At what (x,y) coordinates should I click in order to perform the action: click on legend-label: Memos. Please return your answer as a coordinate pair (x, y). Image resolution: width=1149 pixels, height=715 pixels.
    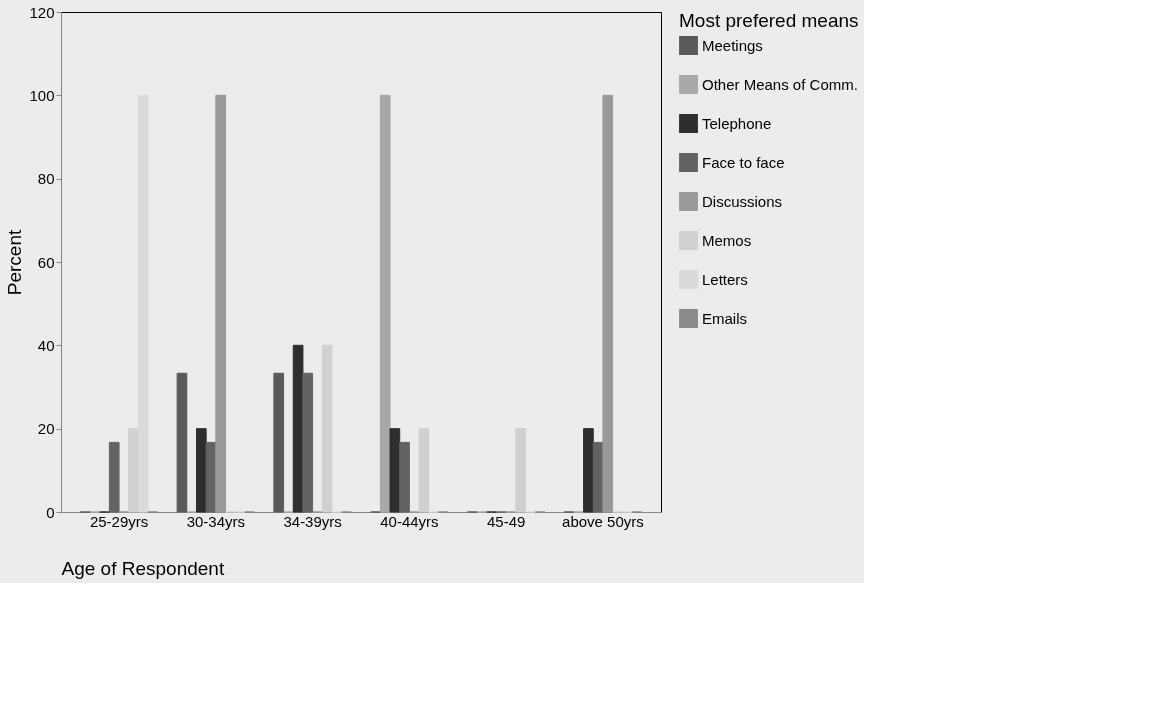
    Looking at the image, I should click on (727, 240).